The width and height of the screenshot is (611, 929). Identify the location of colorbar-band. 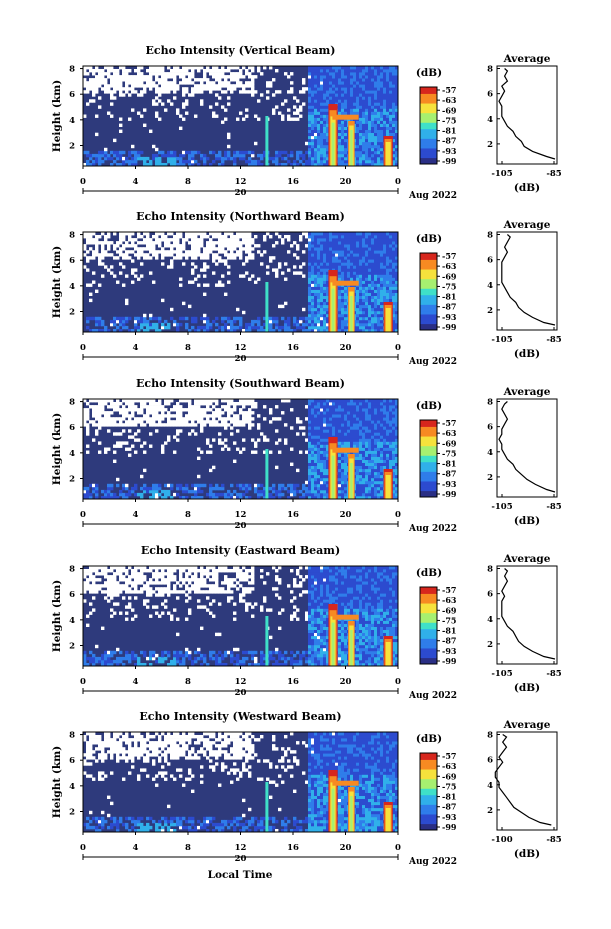
(428, 117).